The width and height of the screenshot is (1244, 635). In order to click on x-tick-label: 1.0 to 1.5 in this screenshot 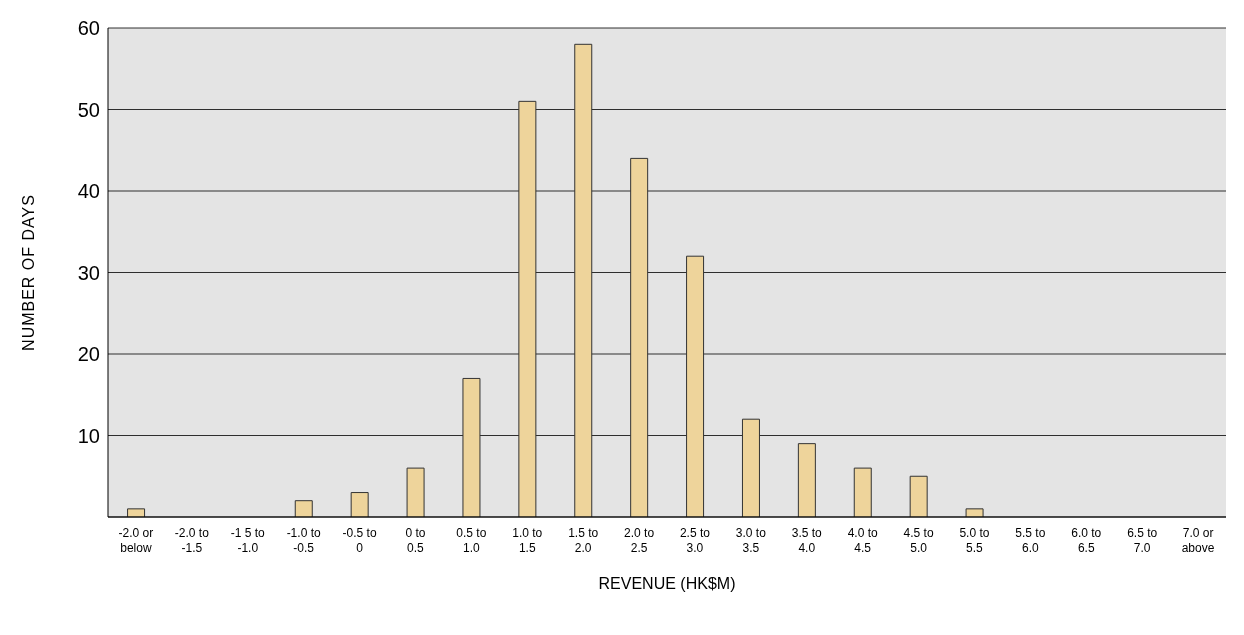, I will do `click(527, 540)`.